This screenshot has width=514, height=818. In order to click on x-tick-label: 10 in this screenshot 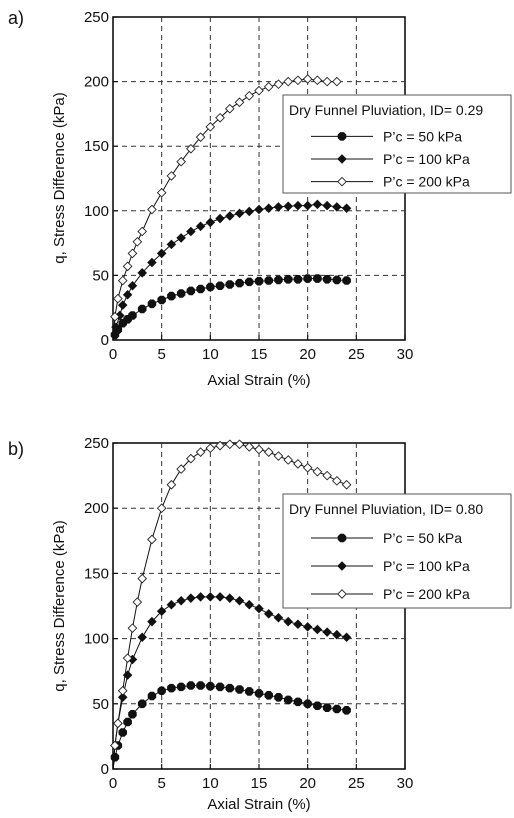, I will do `click(210, 783)`.